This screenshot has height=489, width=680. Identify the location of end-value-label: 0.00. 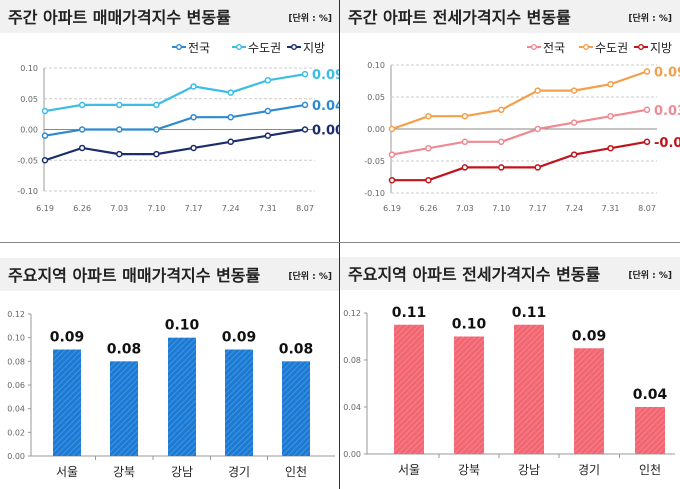
(326, 131).